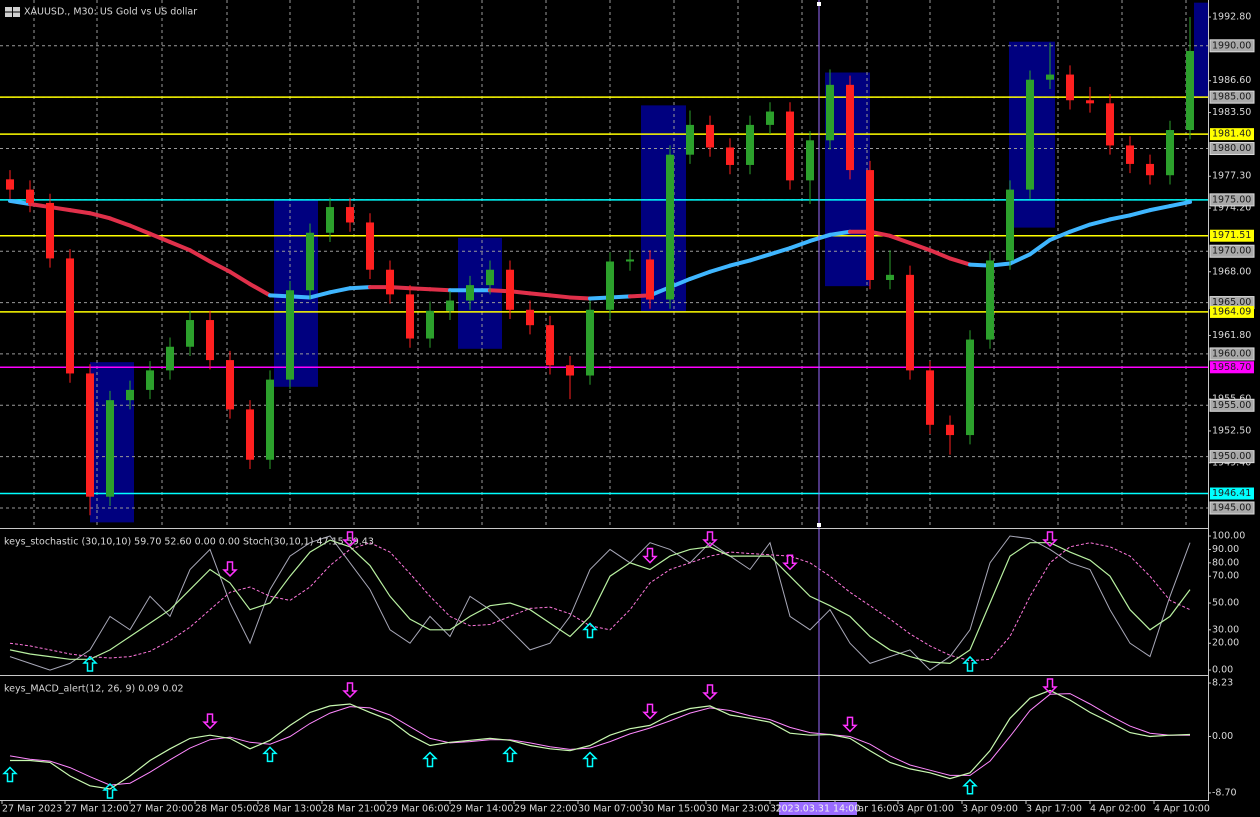 Image resolution: width=1260 pixels, height=817 pixels. Describe the element at coordinates (1225, 603) in the screenshot. I see `y-tick-label: 50.00` at that location.